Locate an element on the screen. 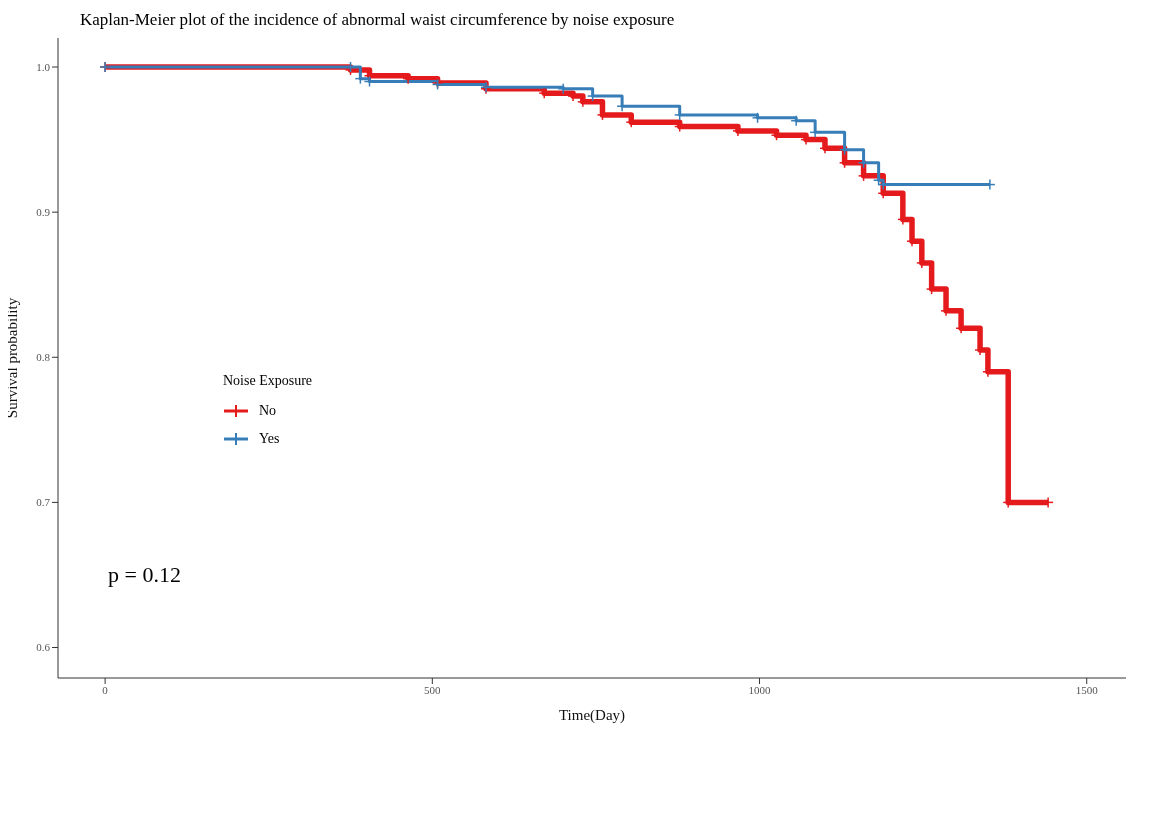 The height and width of the screenshot is (816, 1164). x-tick-label: 1500 is located at coordinates (1087, 689).